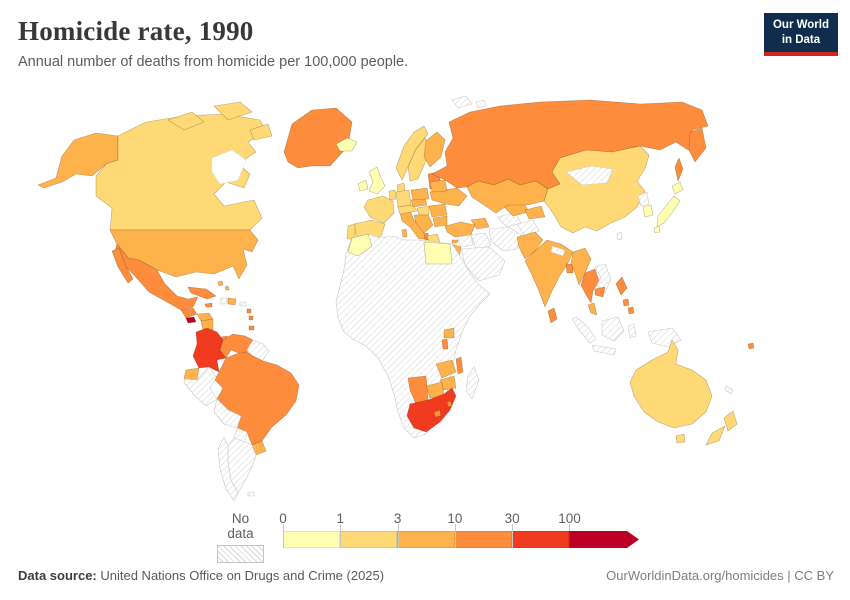 Image resolution: width=850 pixels, height=600 pixels. What do you see at coordinates (223, 285) in the screenshot?
I see `country-bahamas` at bounding box center [223, 285].